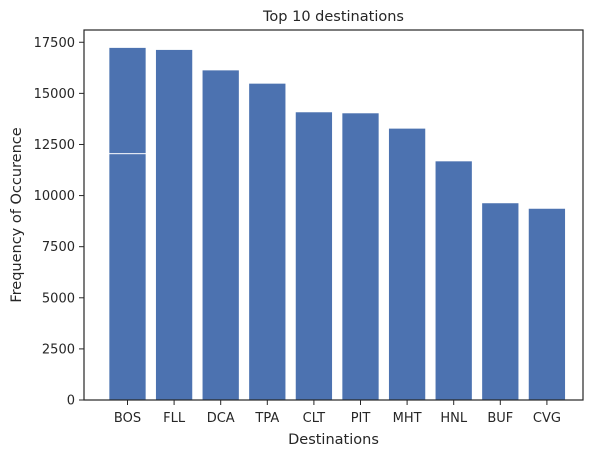 The width and height of the screenshot is (592, 457). What do you see at coordinates (361, 418) in the screenshot?
I see `x-tick-label: PIT` at bounding box center [361, 418].